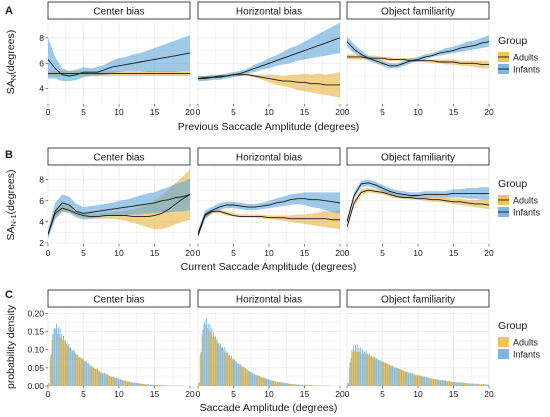  What do you see at coordinates (11, 87) in the screenshot?
I see `y-axis-title-main: SA` at bounding box center [11, 87].